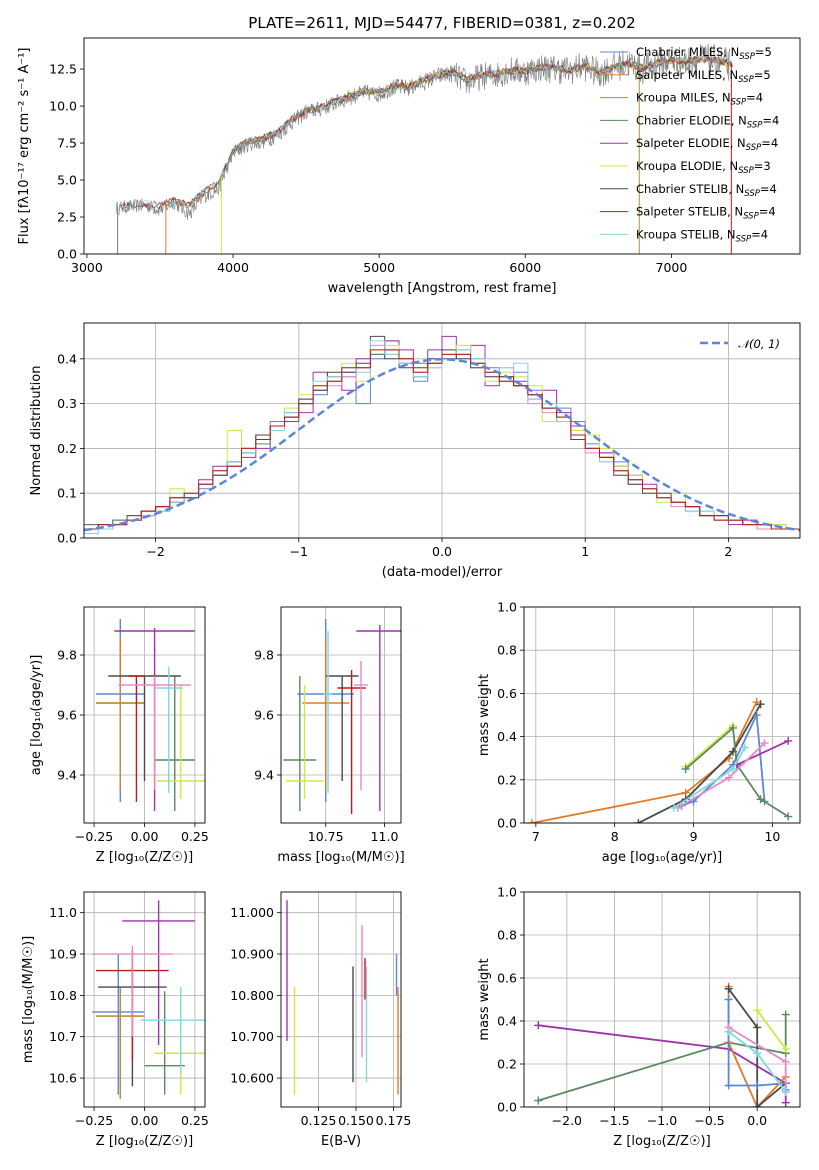 The height and width of the screenshot is (1170, 819). Describe the element at coordinates (67, 538) in the screenshot. I see `residuals-ytick-label: 0.0` at that location.